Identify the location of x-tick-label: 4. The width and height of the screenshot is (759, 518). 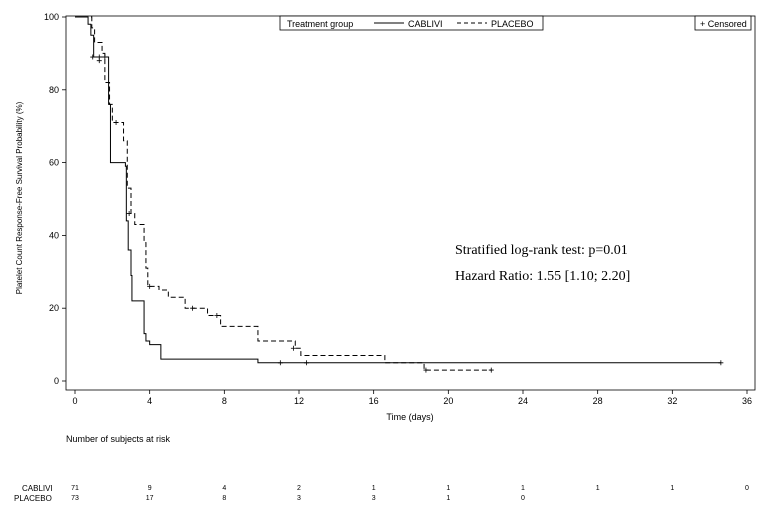
(149, 401).